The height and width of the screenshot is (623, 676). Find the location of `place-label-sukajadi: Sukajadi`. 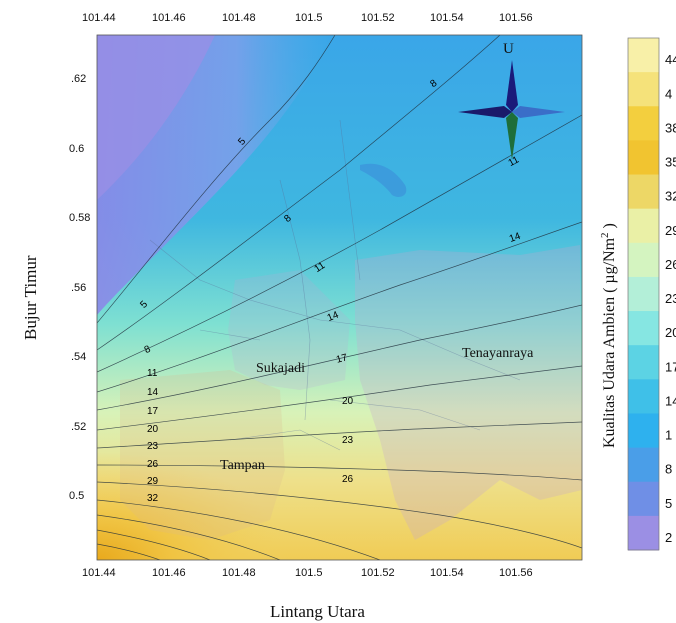

place-label-sukajadi: Sukajadi is located at coordinates (280, 368).